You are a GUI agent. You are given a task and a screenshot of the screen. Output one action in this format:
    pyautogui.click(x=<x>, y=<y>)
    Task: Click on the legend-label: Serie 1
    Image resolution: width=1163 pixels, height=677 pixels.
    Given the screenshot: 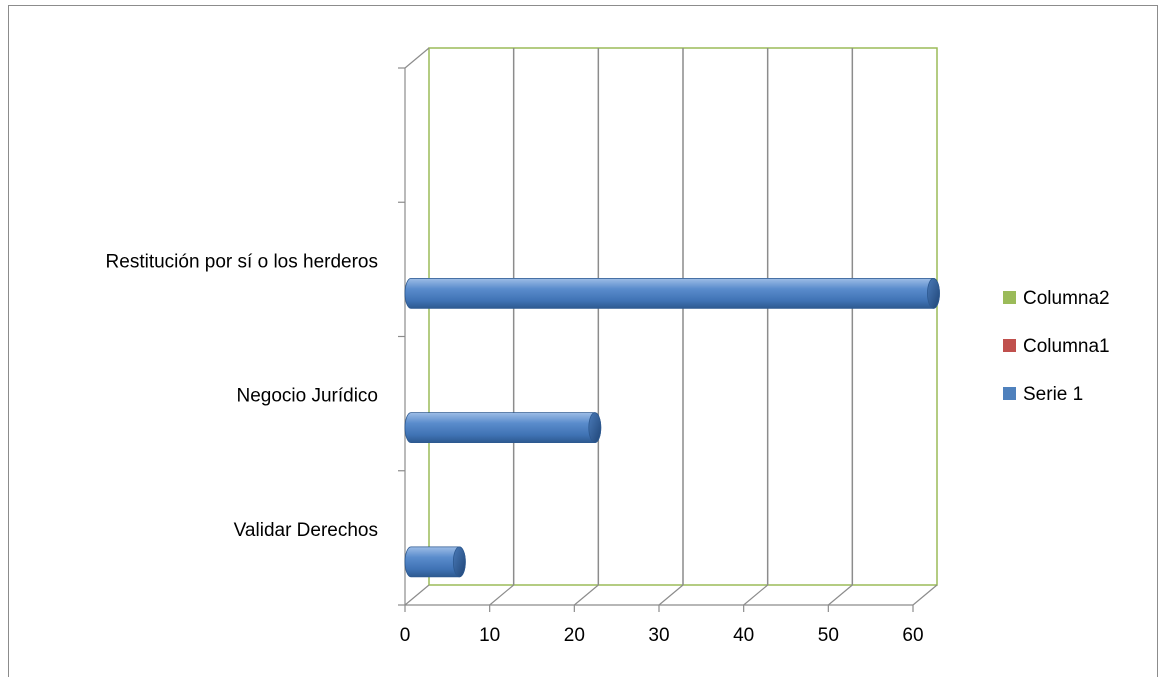 What is the action you would take?
    pyautogui.click(x=1053, y=394)
    